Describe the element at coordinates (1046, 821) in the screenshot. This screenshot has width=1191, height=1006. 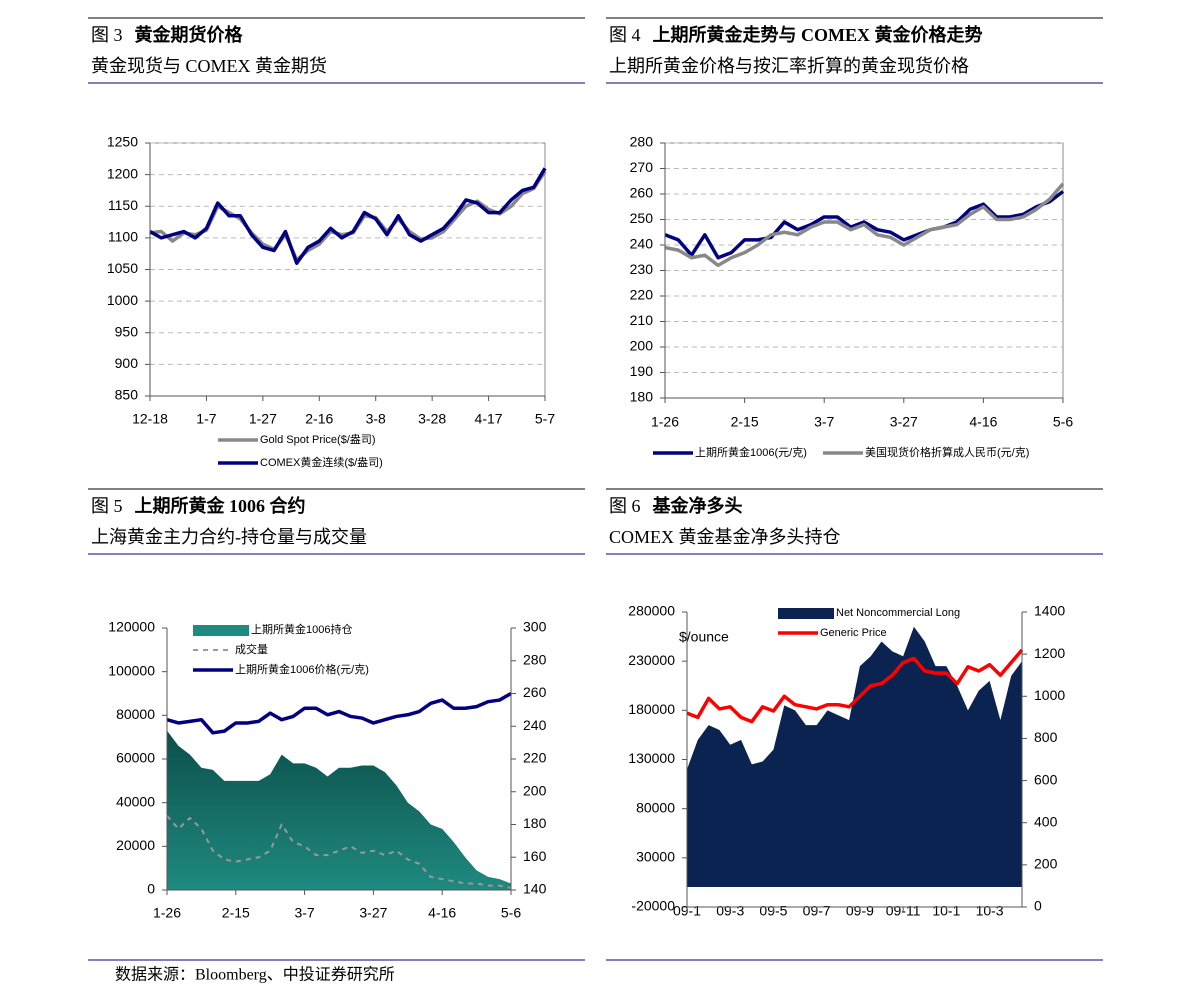
I see `y2-tick-label: 400` at that location.